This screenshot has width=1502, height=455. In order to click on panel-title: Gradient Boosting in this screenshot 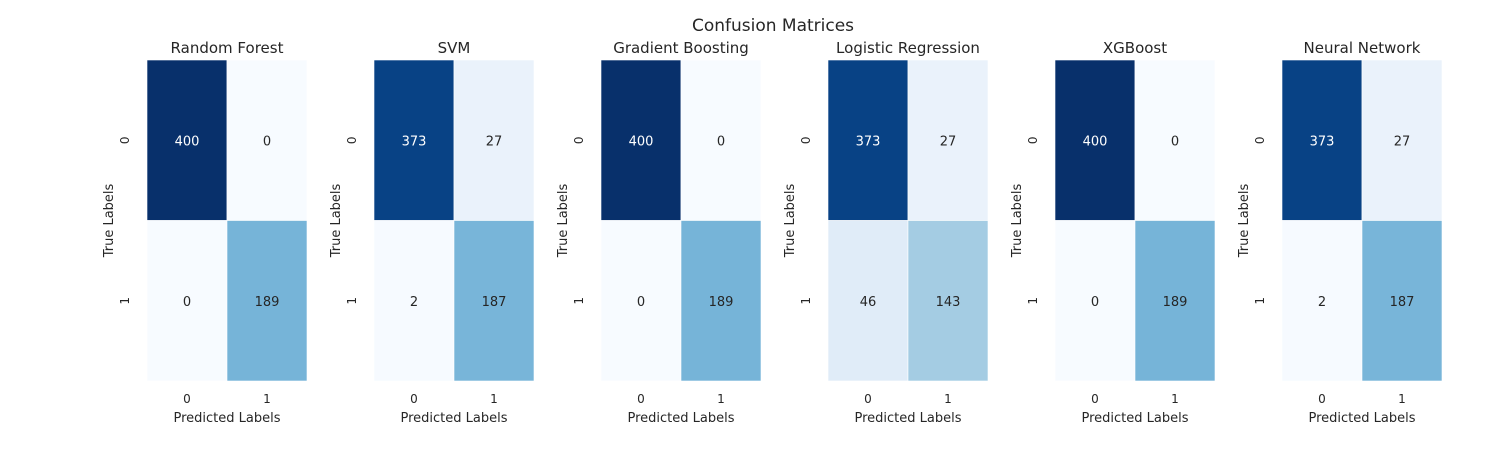, I will do `click(681, 48)`.